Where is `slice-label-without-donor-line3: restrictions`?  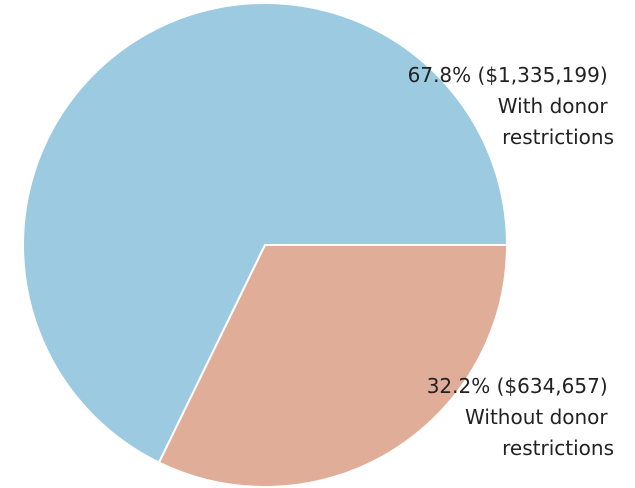 slice-label-without-donor-line3: restrictions is located at coordinates (558, 448).